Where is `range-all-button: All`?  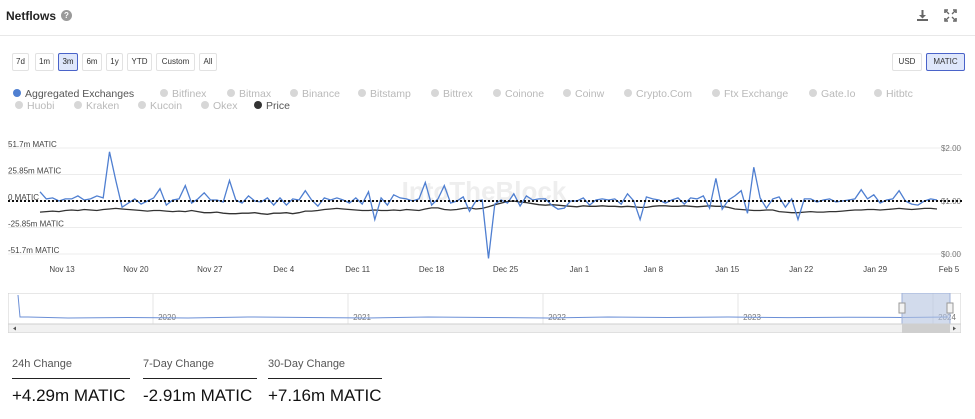 range-all-button: All is located at coordinates (208, 62).